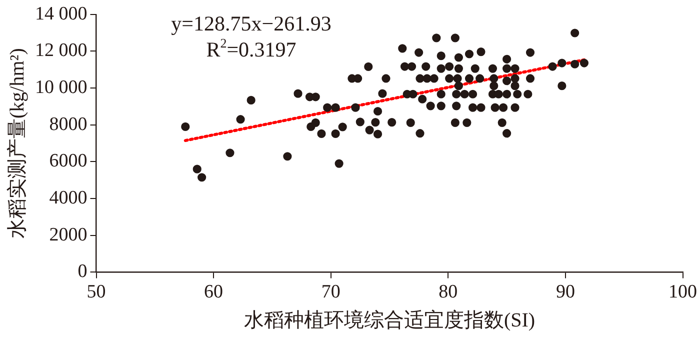 The width and height of the screenshot is (700, 339). What do you see at coordinates (214, 292) in the screenshot?
I see `x-tick-label: 60` at bounding box center [214, 292].